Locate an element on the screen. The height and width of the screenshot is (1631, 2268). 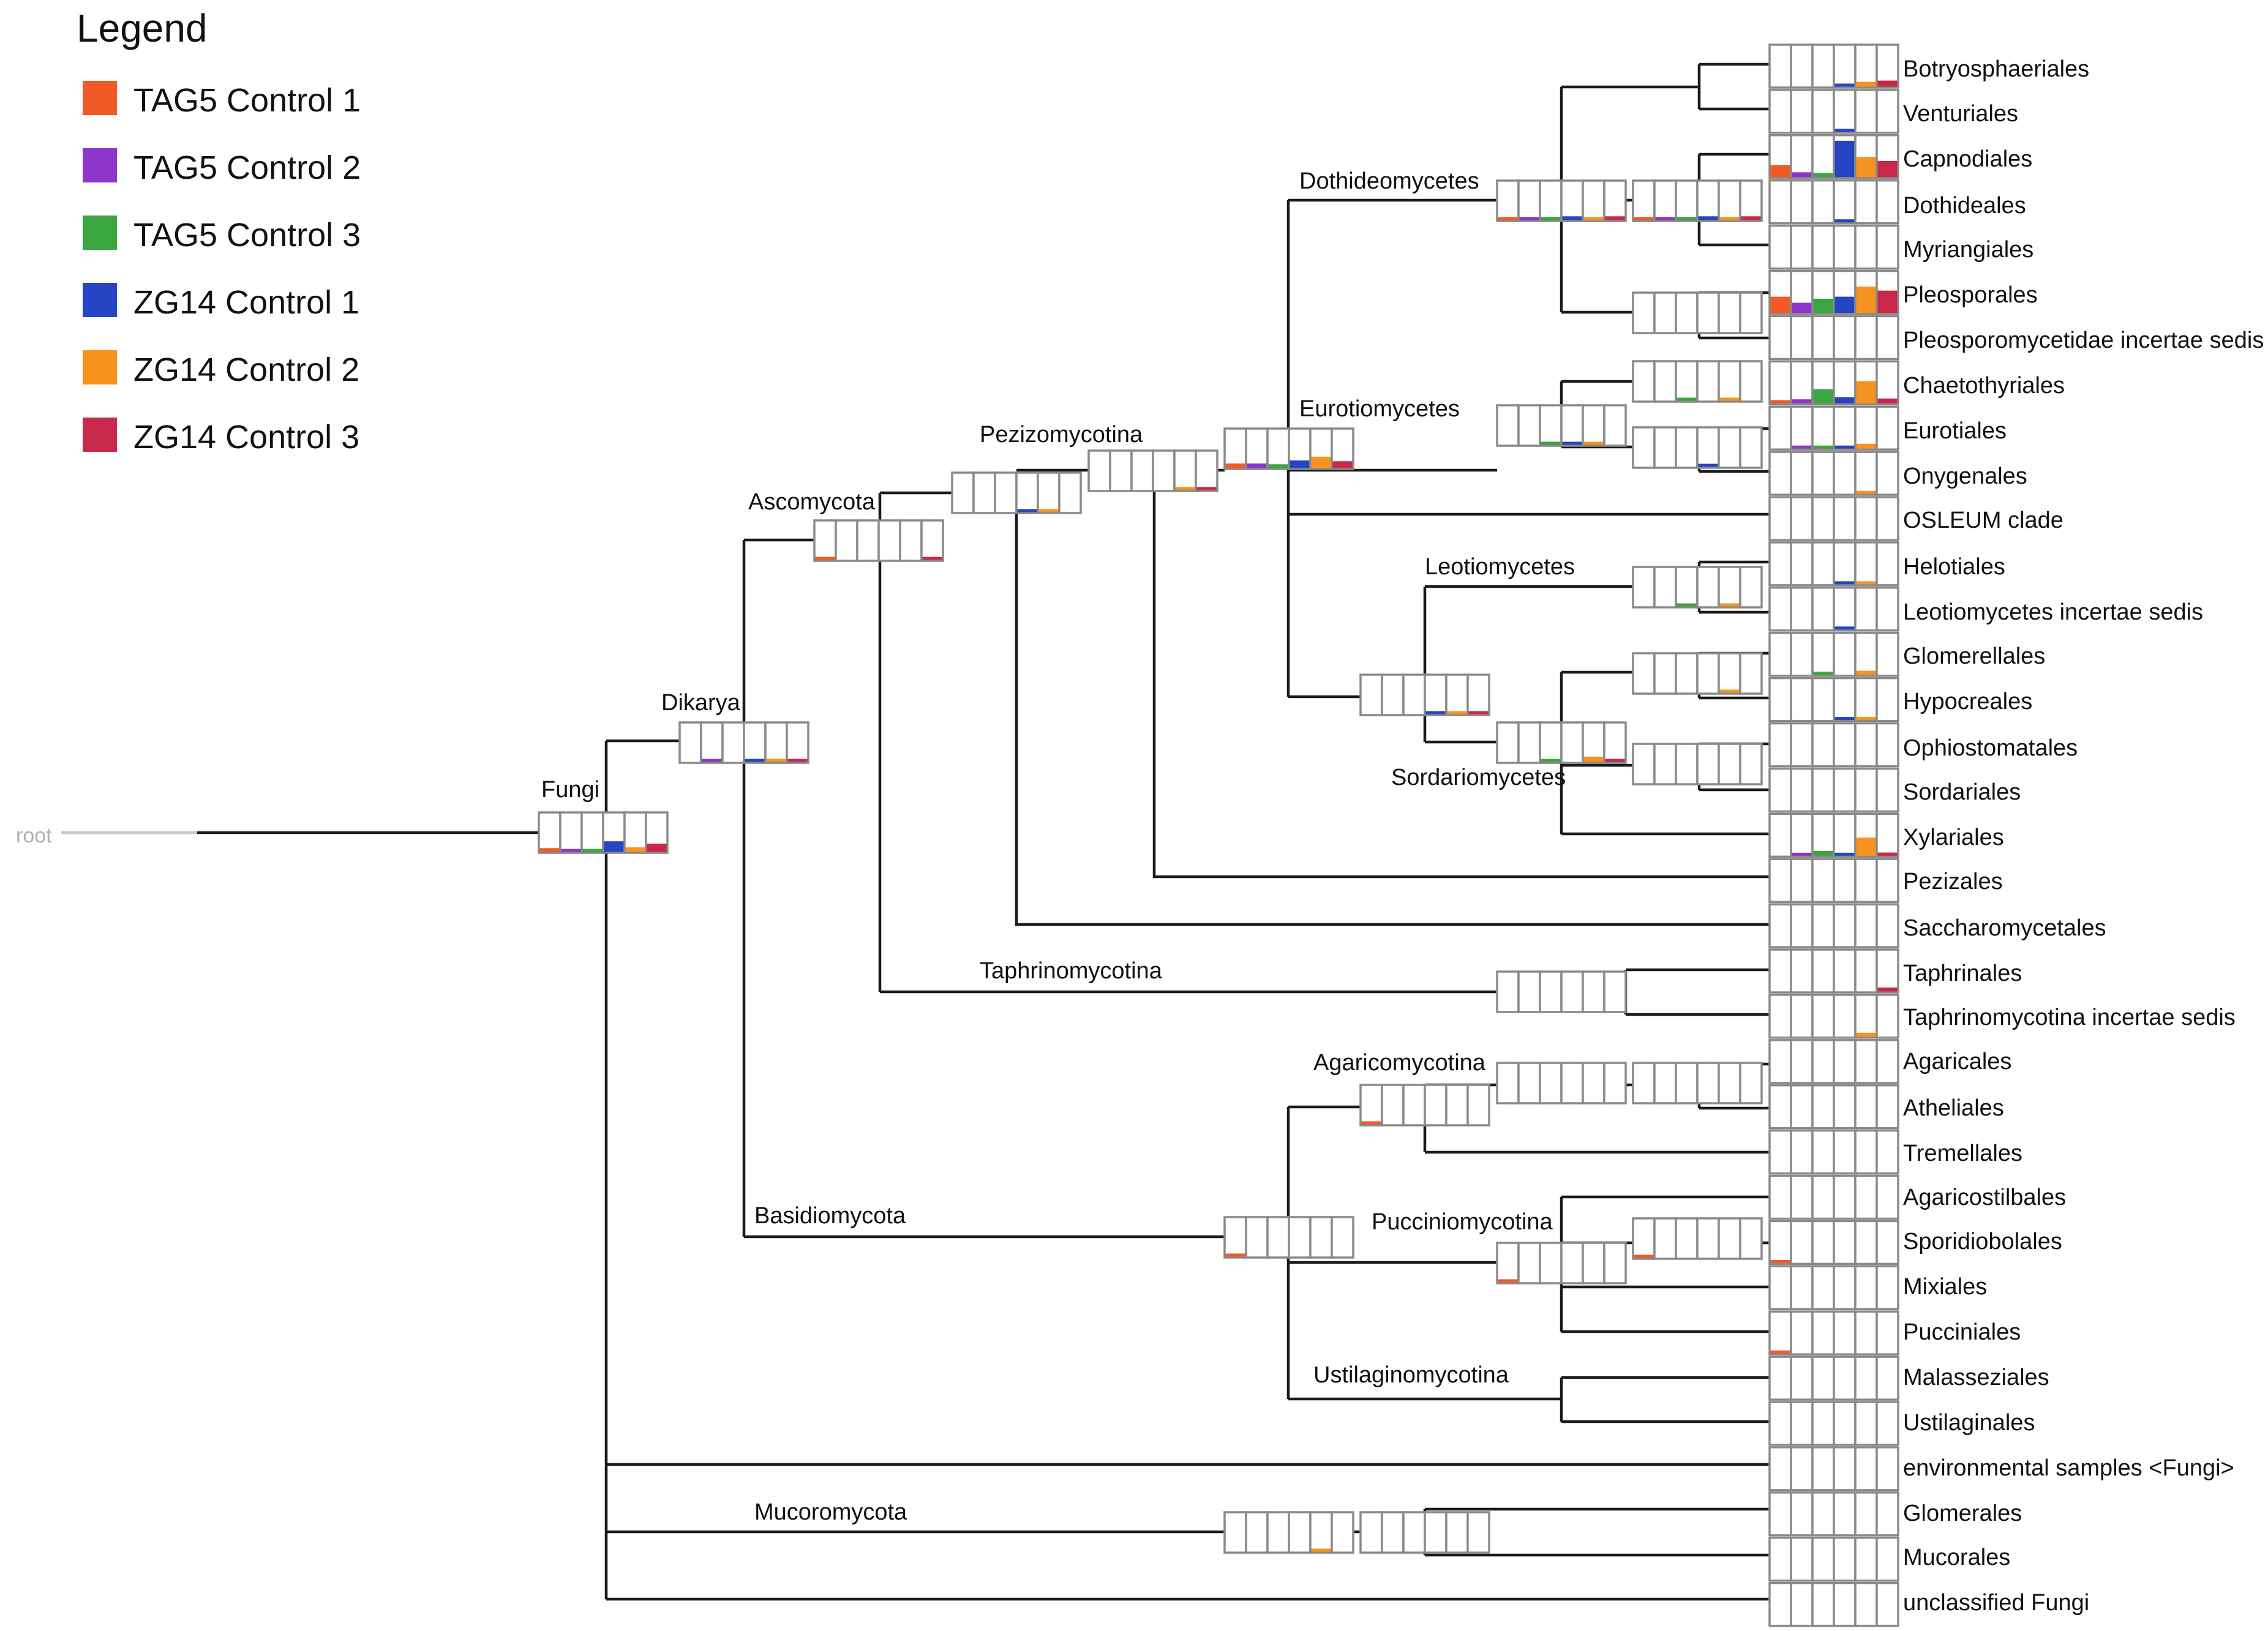
legend-label-zg14-control-1: ZG14 Control 1 is located at coordinates (246, 302).